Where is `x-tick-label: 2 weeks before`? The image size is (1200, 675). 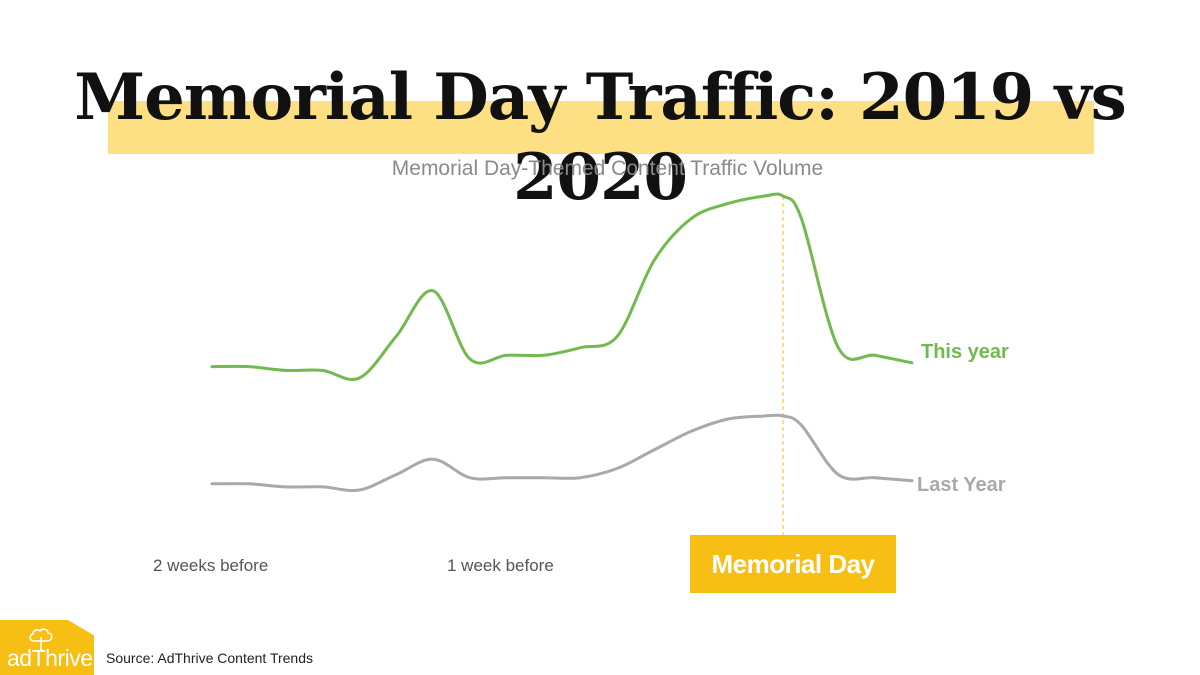 x-tick-label: 2 weeks before is located at coordinates (211, 565).